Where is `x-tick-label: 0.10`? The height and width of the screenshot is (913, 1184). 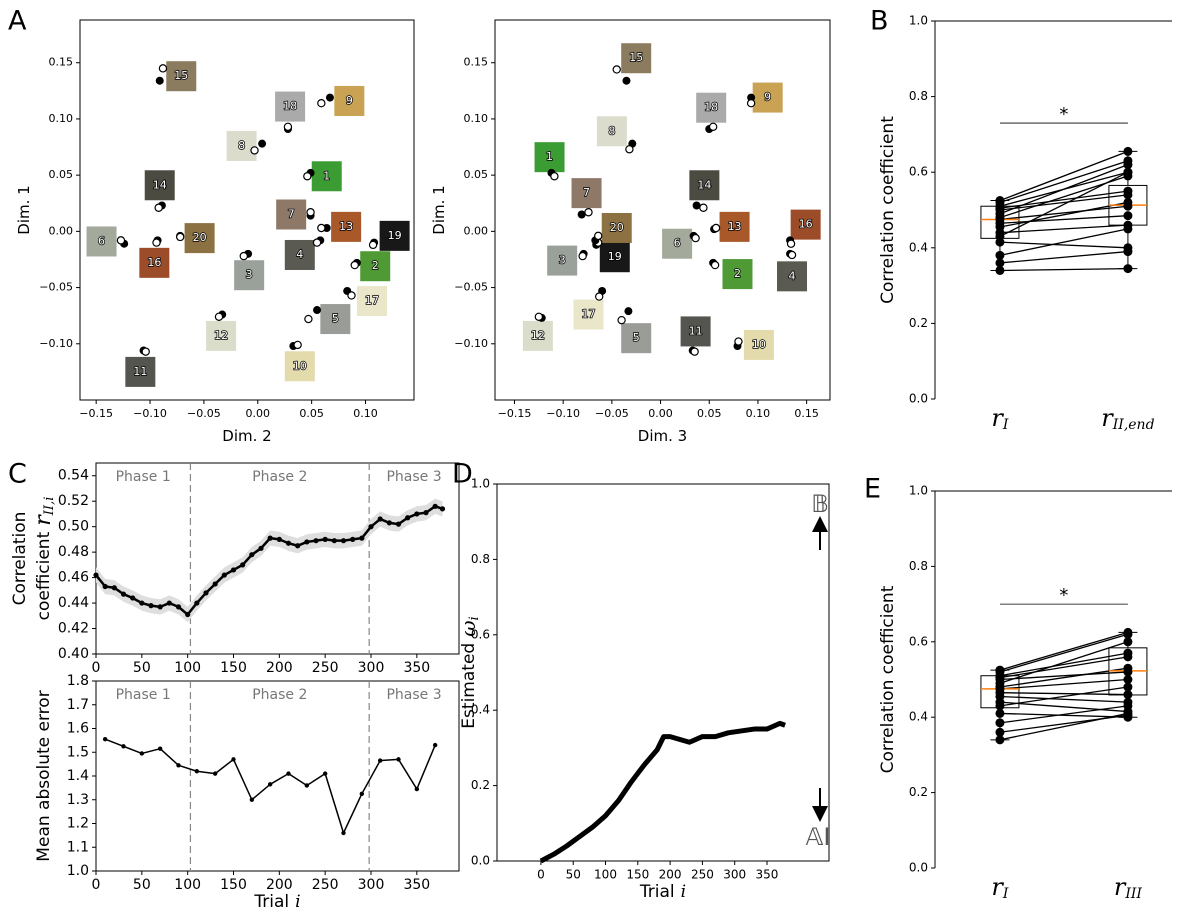 x-tick-label: 0.10 is located at coordinates (365, 413).